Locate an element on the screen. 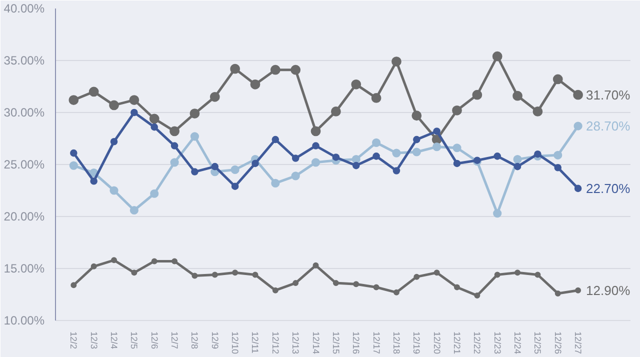  y-tick-label: 15.00% is located at coordinates (24, 269).